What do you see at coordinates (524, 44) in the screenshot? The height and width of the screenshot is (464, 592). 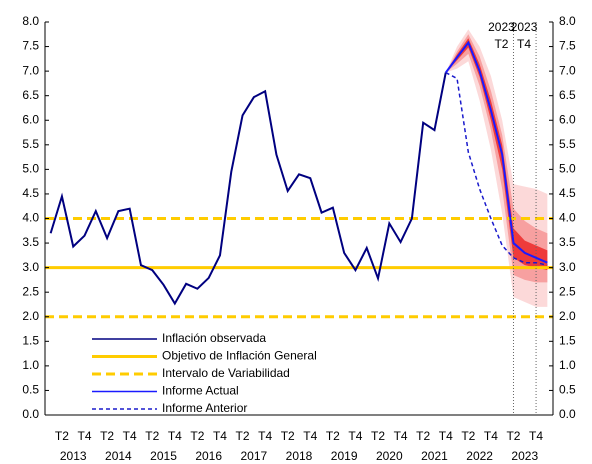 I see `annotation-quarter: T4` at bounding box center [524, 44].